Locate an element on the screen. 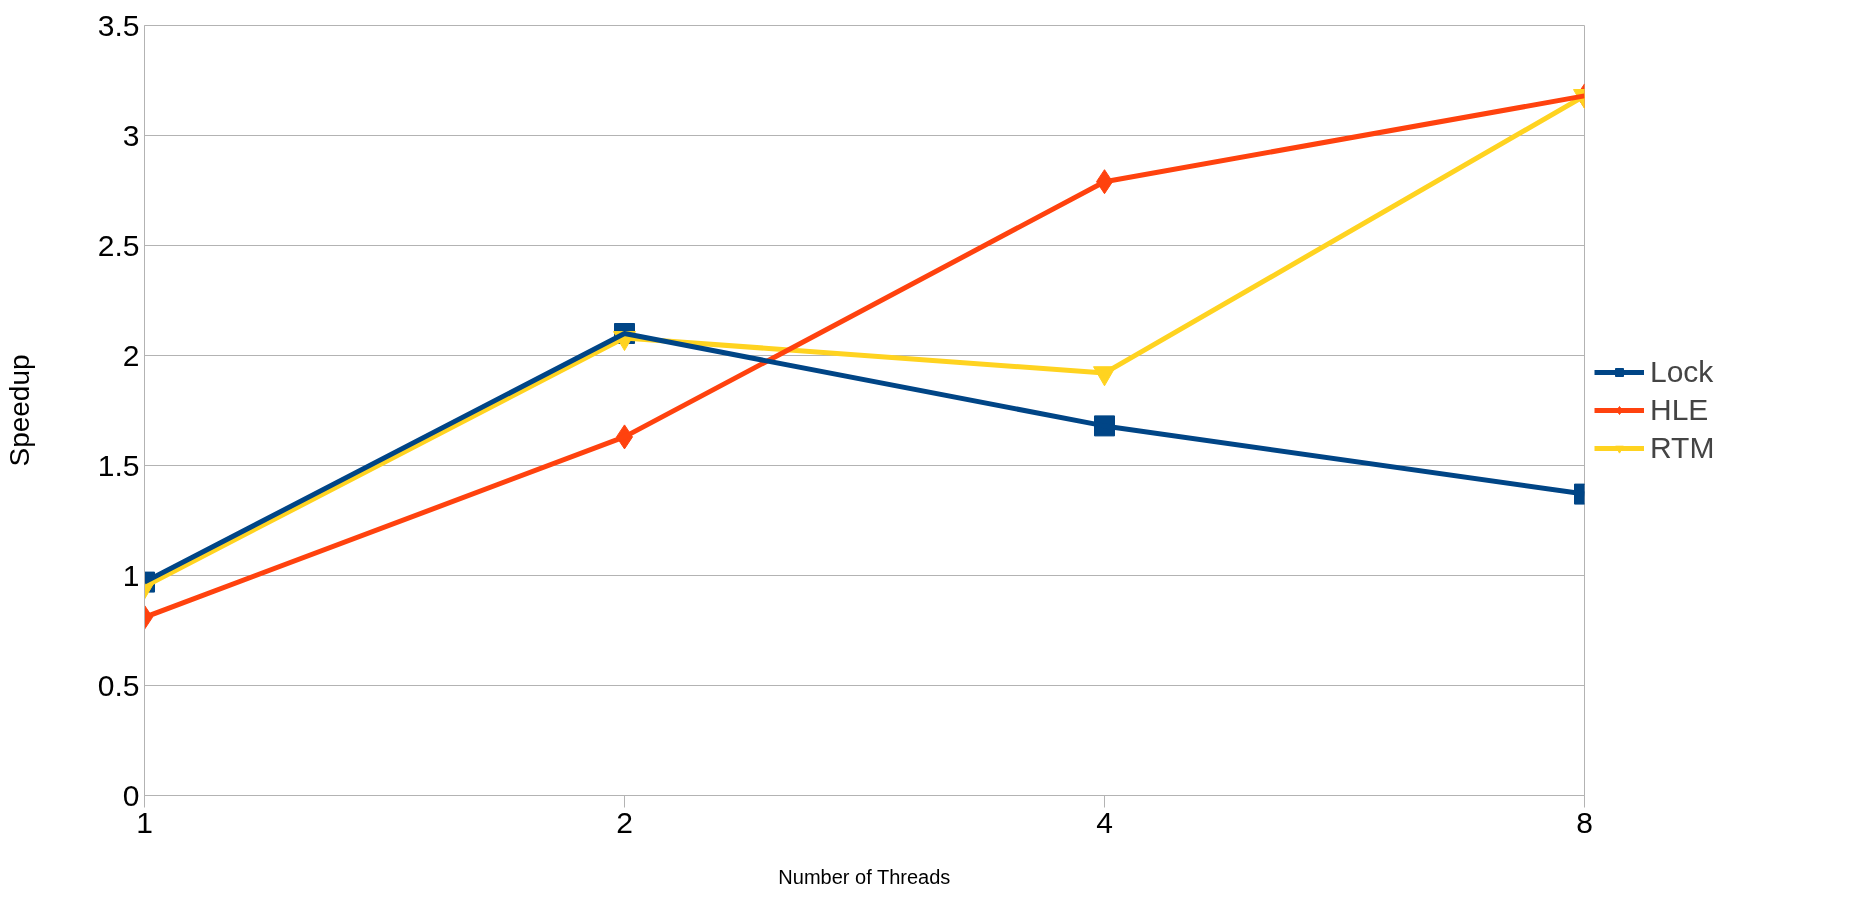  y-tick-label: 1.5 is located at coordinates (118, 465).